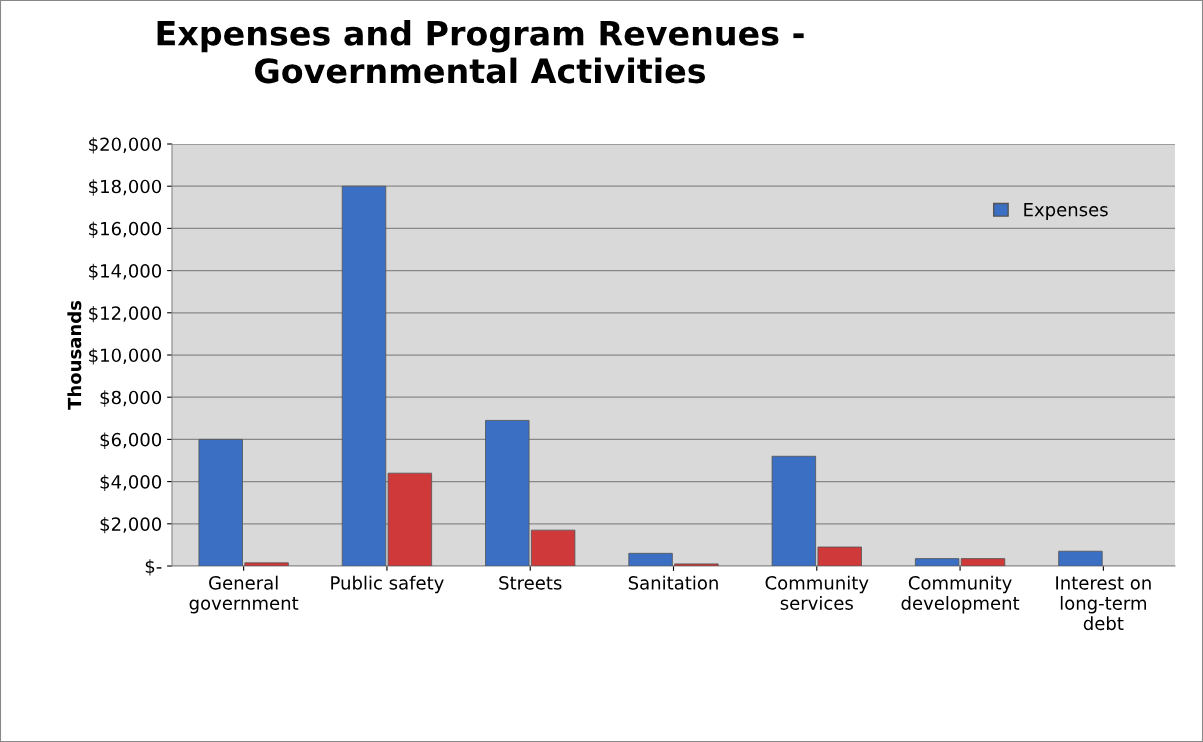  What do you see at coordinates (125, 229) in the screenshot?
I see `y-tick-label: $16,000` at bounding box center [125, 229].